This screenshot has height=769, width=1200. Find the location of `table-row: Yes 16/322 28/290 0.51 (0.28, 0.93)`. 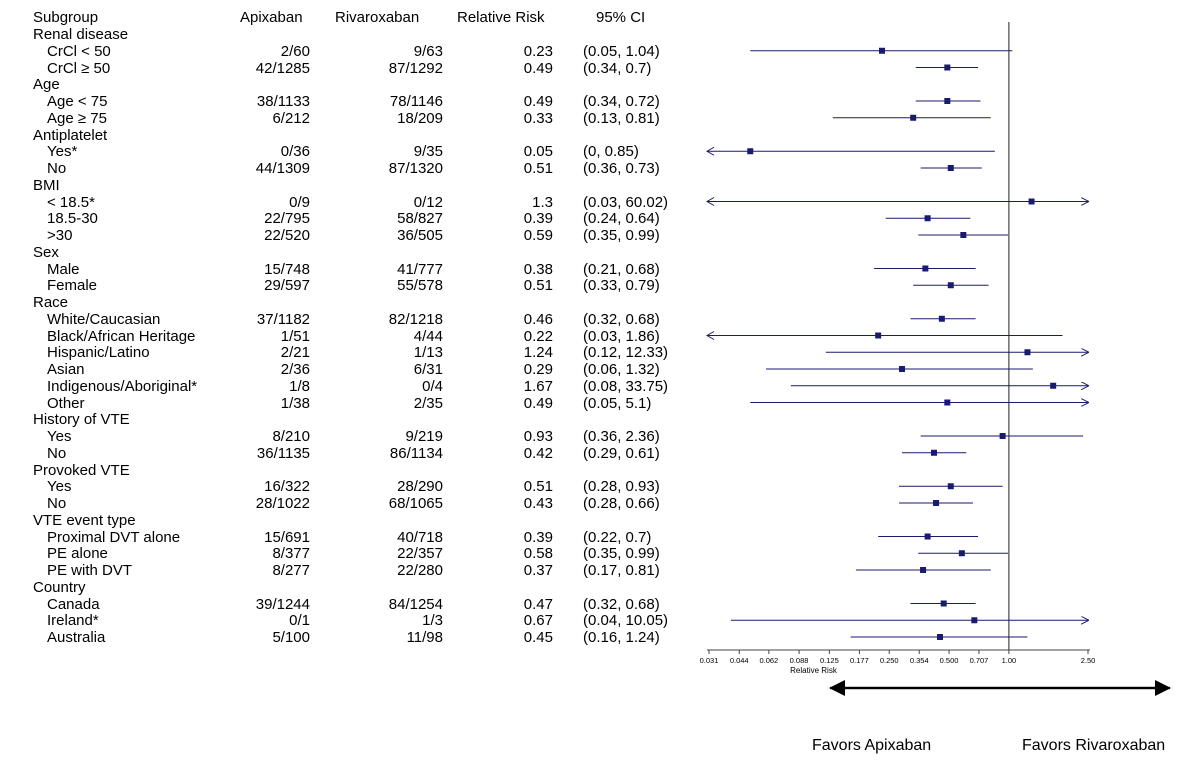

table-row: Yes 16/322 28/290 0.51 (0.28, 0.93) is located at coordinates (350, 486).